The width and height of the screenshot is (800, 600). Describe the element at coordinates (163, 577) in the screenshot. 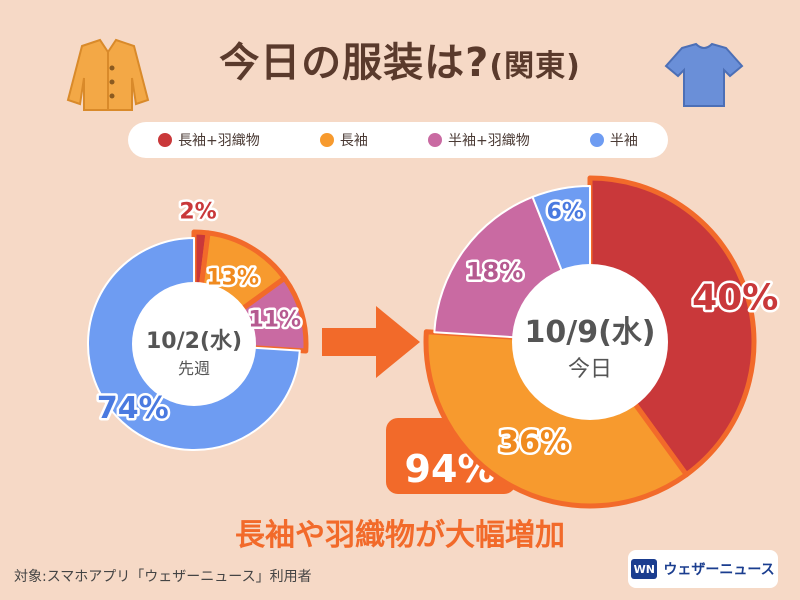

I see `footer-note: 対象:スマホアプリ「ウェザーニュース」利用者` at that location.